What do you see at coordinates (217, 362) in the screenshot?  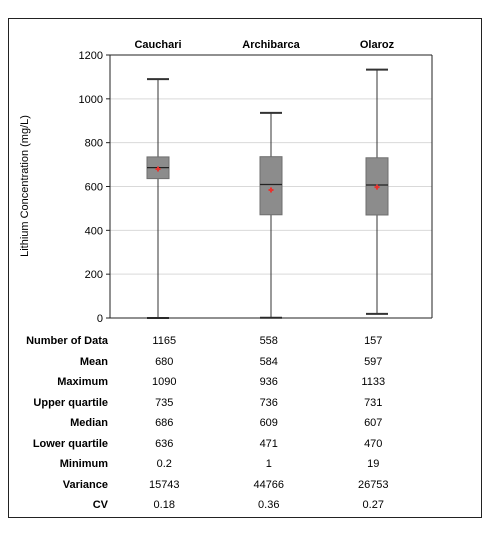 I see `table-row: Mean 680 584 597` at bounding box center [217, 362].